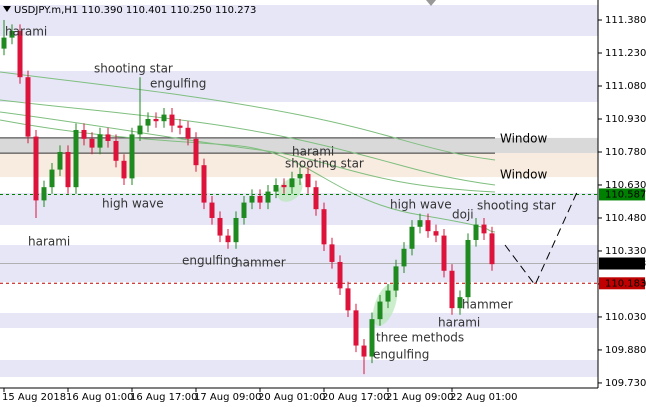 The width and height of the screenshot is (646, 407). I want to click on level-label: 110.183, so click(625, 283).